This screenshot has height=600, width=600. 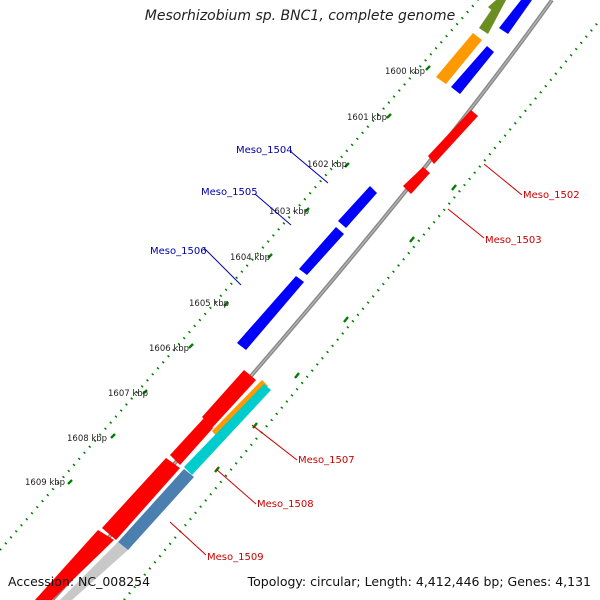 I want to click on gene-label-meso-1503: Meso_1503, so click(x=513, y=240).